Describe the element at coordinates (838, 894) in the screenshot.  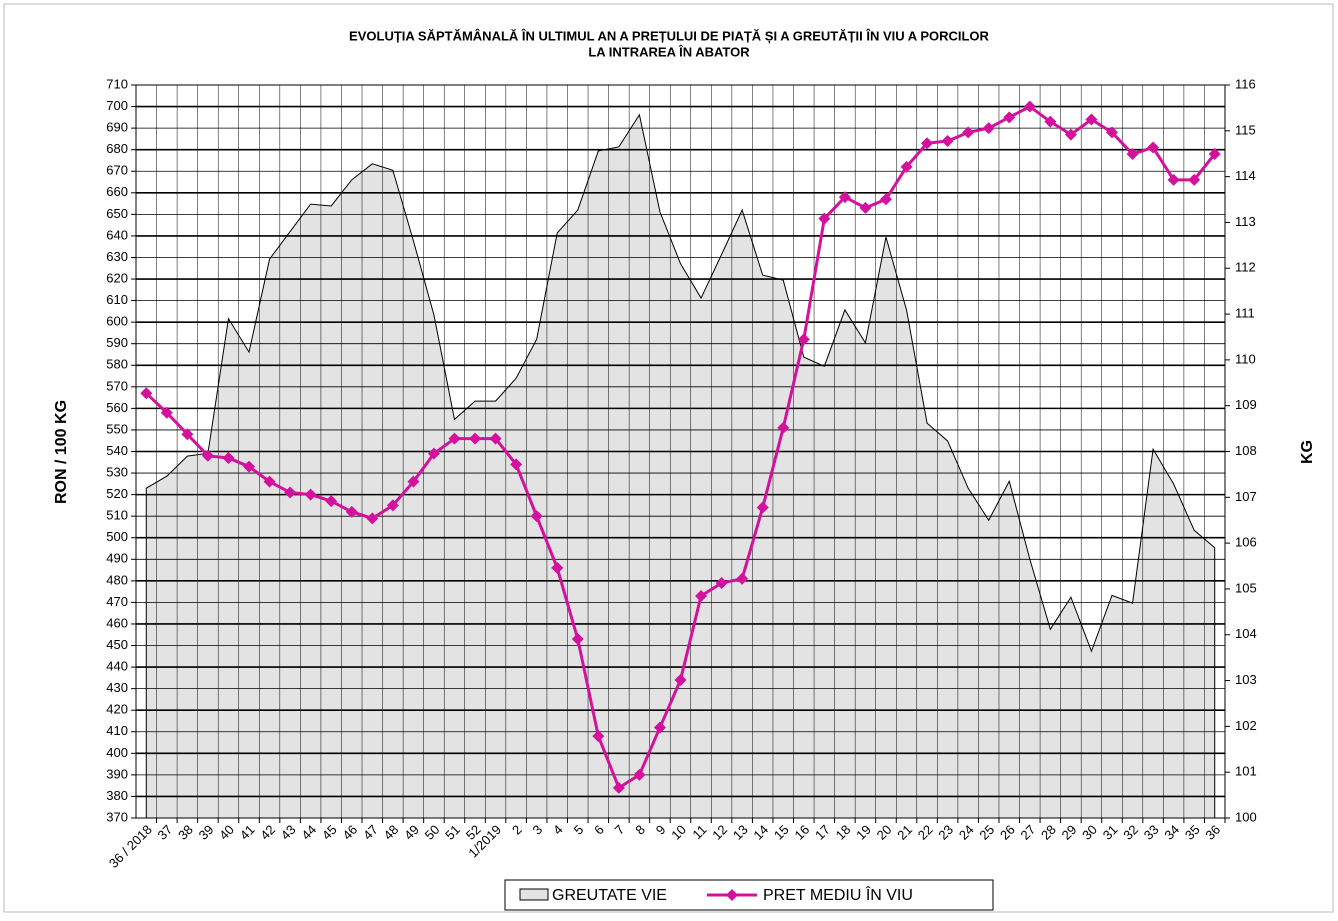
I see `legend-label: PRET MEDIU ÎN VIU` at that location.